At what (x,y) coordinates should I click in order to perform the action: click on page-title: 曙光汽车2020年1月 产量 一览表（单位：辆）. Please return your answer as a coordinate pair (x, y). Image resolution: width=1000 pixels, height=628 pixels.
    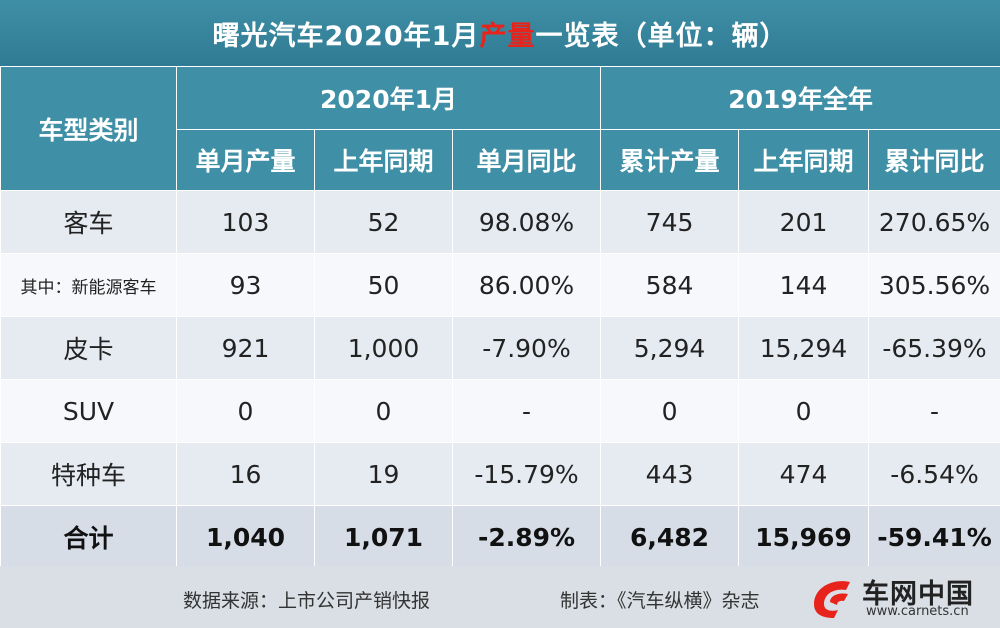
    Looking at the image, I should click on (500, 33).